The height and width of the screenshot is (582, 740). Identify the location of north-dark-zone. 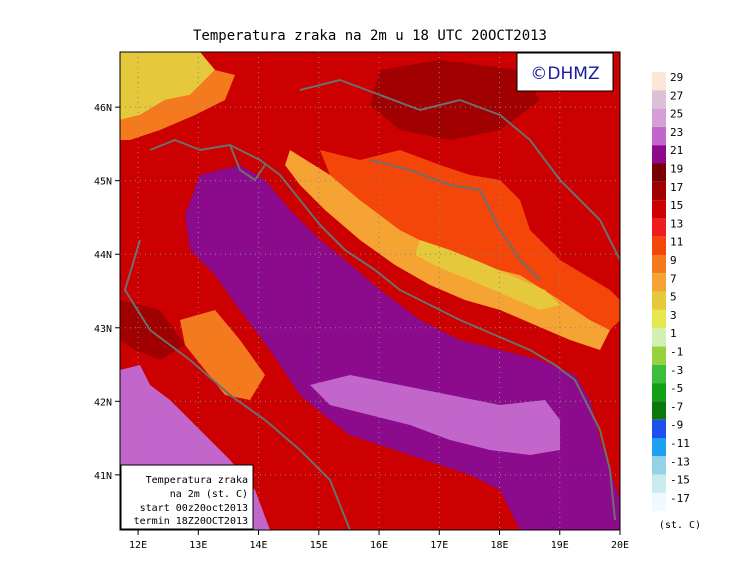
(455, 100).